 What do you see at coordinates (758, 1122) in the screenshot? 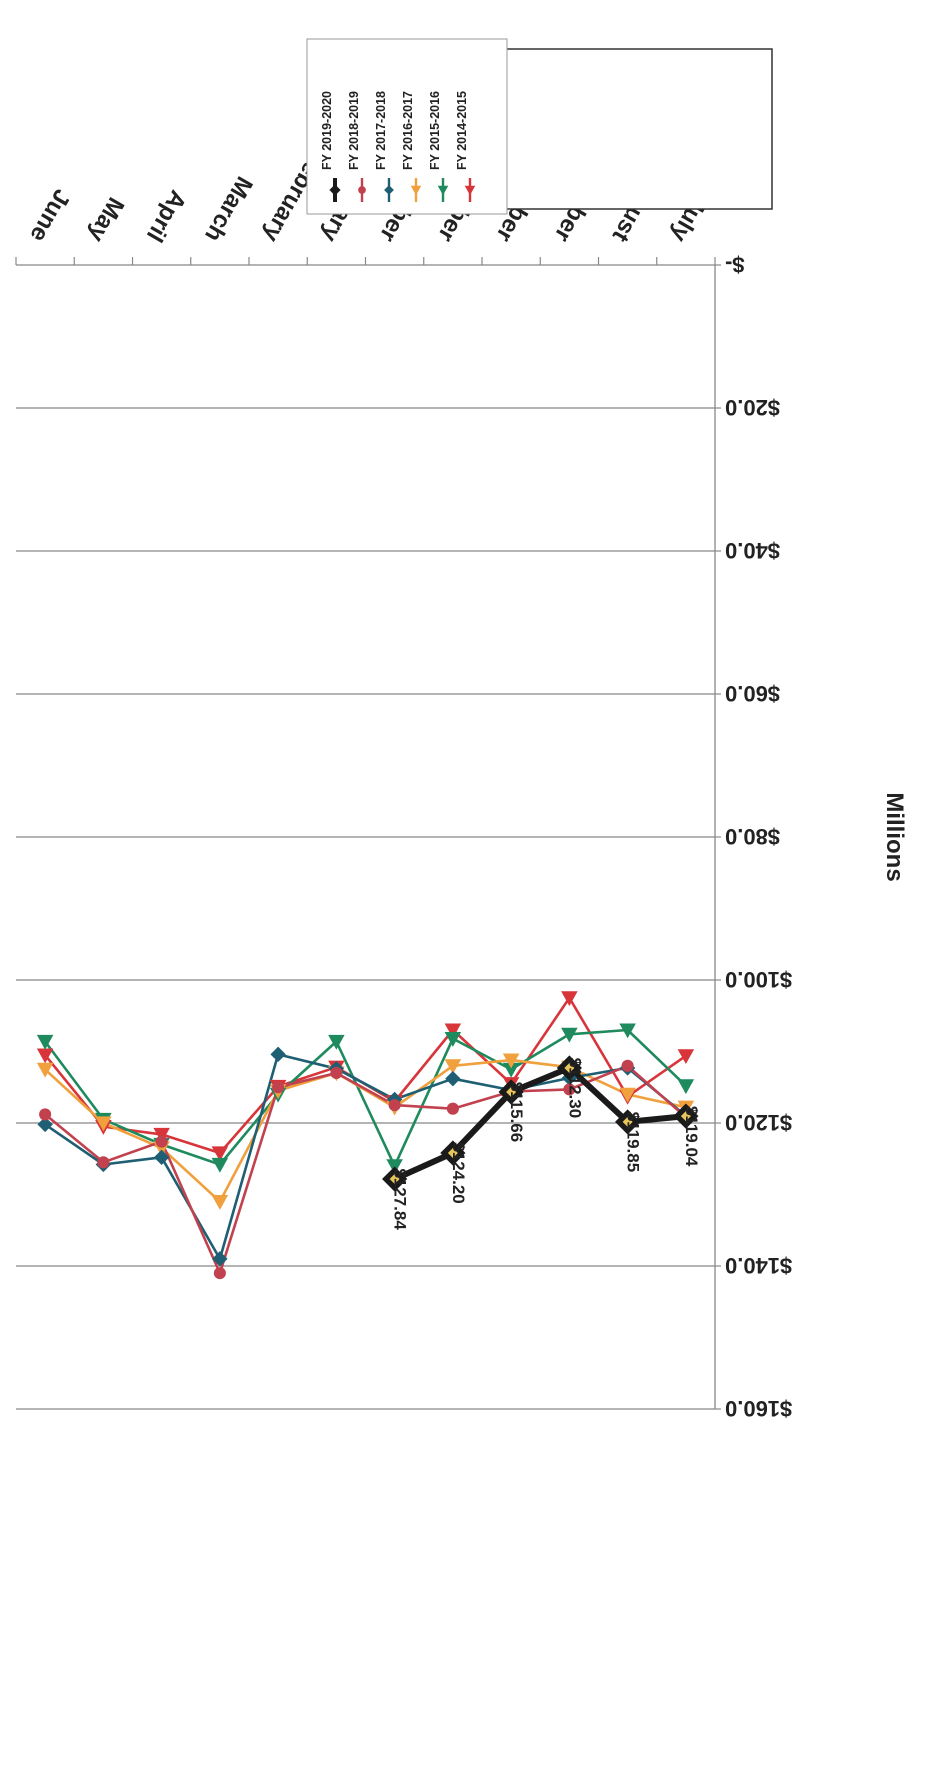
I see `y-tick-label-6: $120.0` at bounding box center [758, 1122].